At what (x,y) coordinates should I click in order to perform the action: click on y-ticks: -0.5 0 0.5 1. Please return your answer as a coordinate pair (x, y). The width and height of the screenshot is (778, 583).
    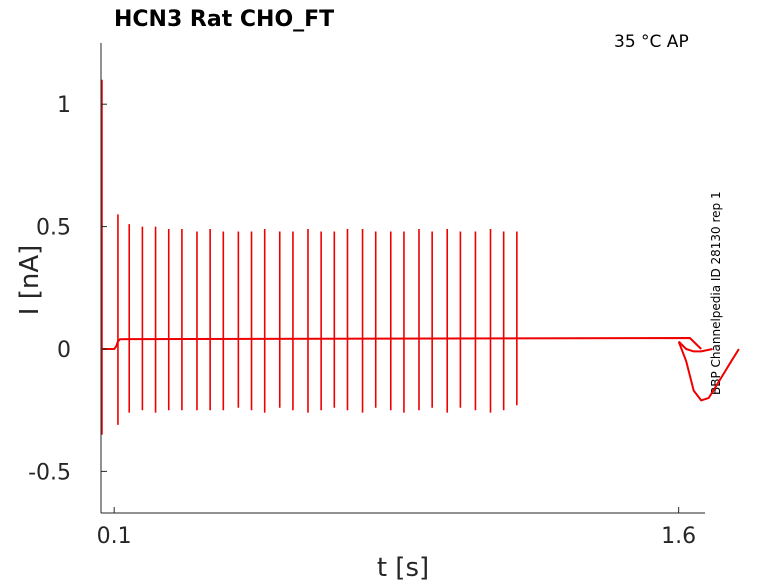
    Looking at the image, I should click on (67, 289).